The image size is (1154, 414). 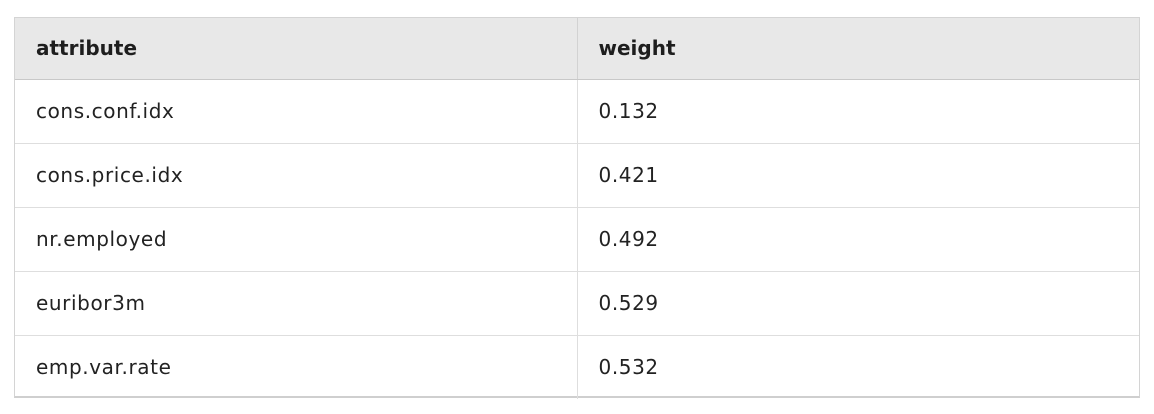 I want to click on weight-cell: 0.529, so click(x=857, y=302).